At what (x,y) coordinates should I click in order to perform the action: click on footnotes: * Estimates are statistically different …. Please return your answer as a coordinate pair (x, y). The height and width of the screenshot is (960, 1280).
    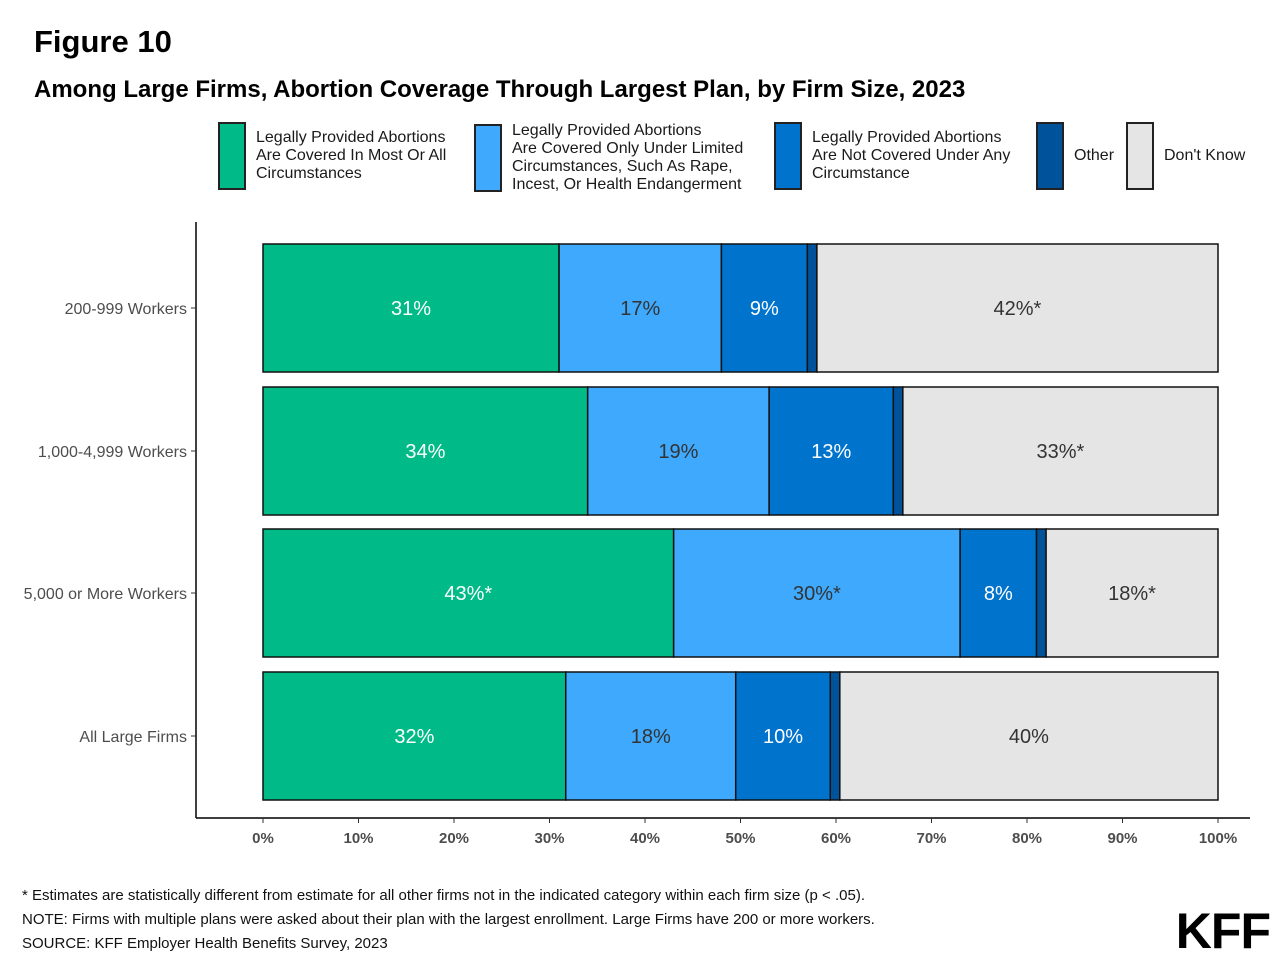
    Looking at the image, I should click on (448, 920).